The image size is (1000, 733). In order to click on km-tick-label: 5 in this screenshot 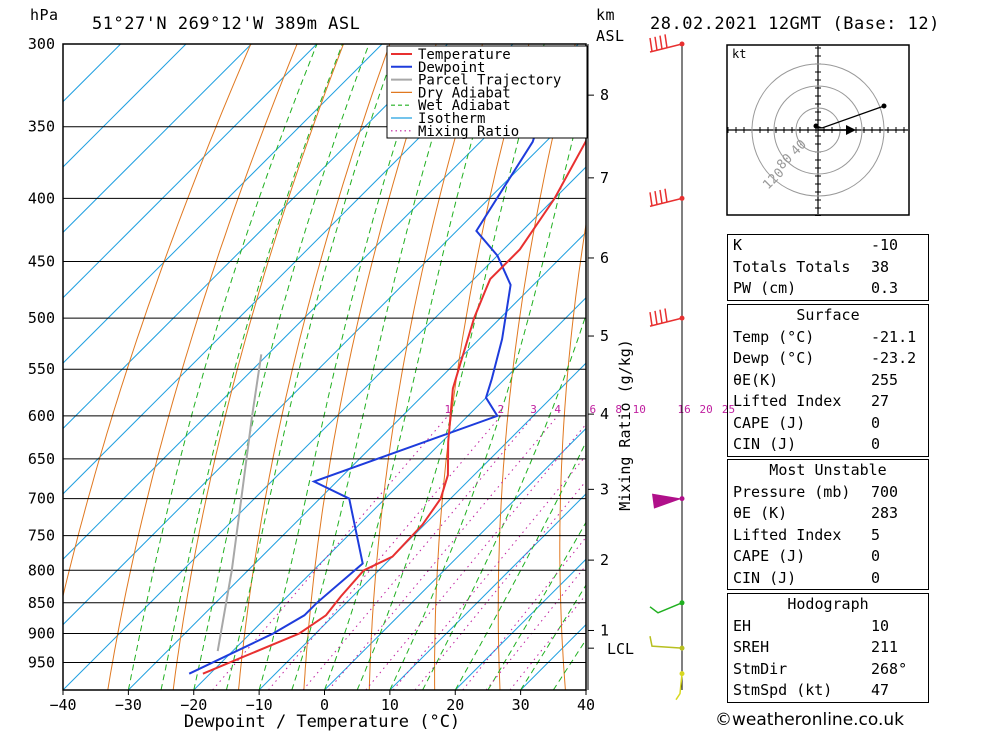, I will do `click(604, 336)`.